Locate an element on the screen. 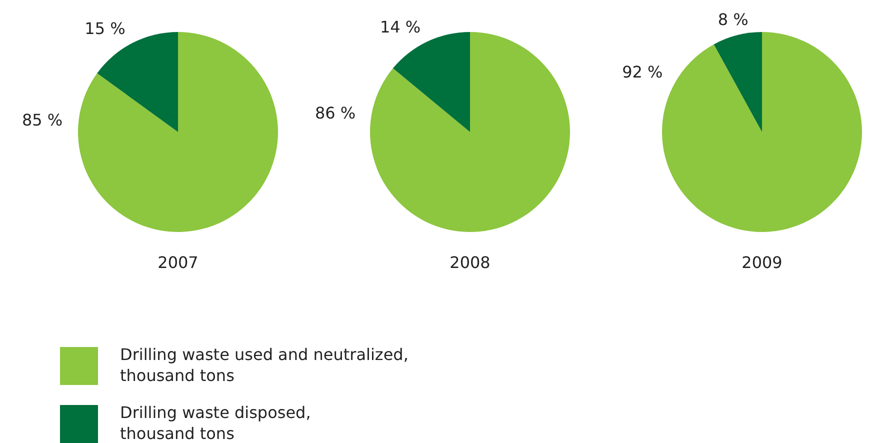 The height and width of the screenshot is (443, 871). data-label: 8 % is located at coordinates (733, 20).